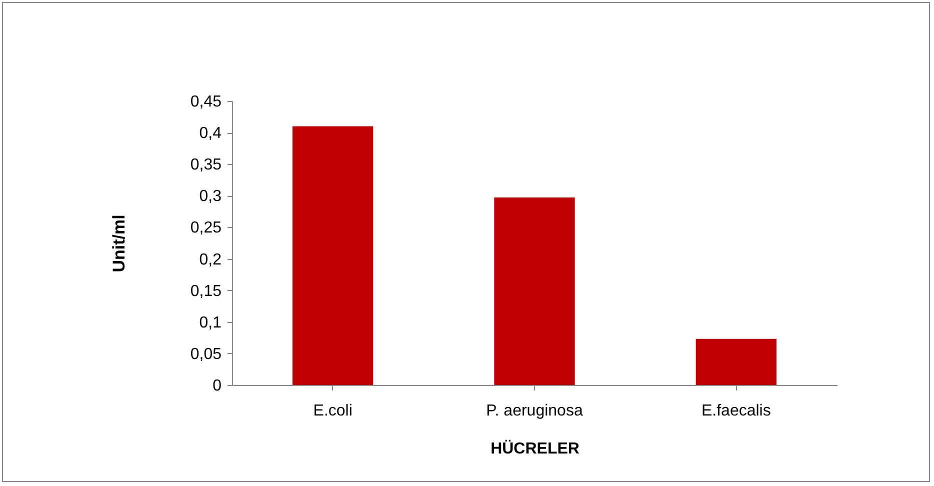 The height and width of the screenshot is (486, 934). What do you see at coordinates (210, 133) in the screenshot?
I see `y-tick-label: 0,4` at bounding box center [210, 133].